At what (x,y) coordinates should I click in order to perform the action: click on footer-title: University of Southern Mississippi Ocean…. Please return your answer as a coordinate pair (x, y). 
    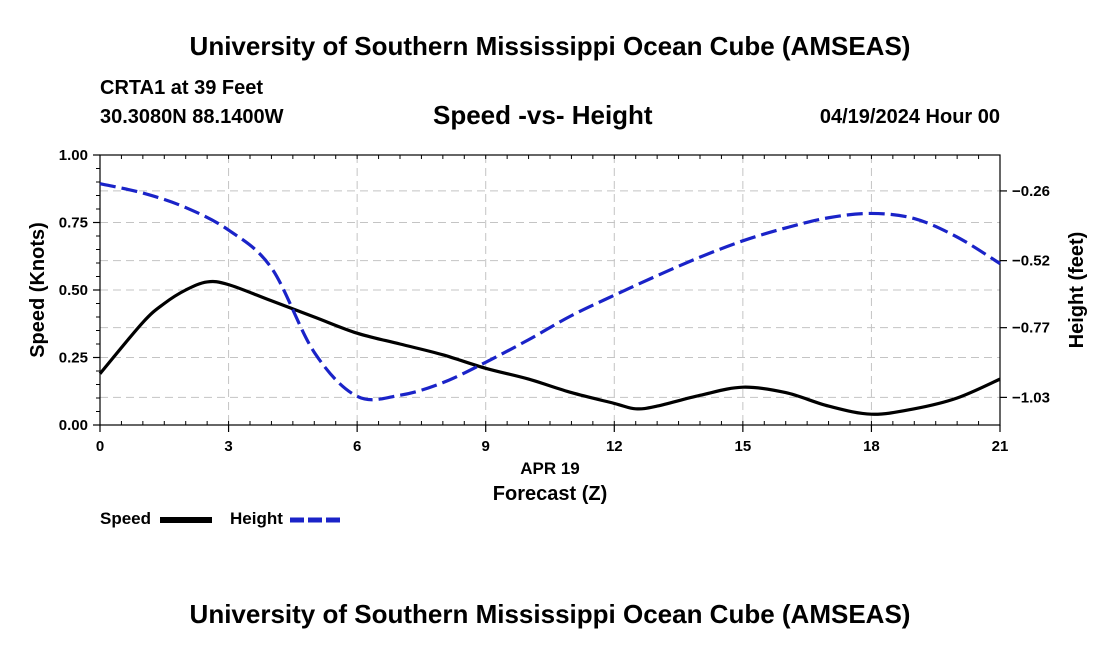
    Looking at the image, I should click on (550, 614).